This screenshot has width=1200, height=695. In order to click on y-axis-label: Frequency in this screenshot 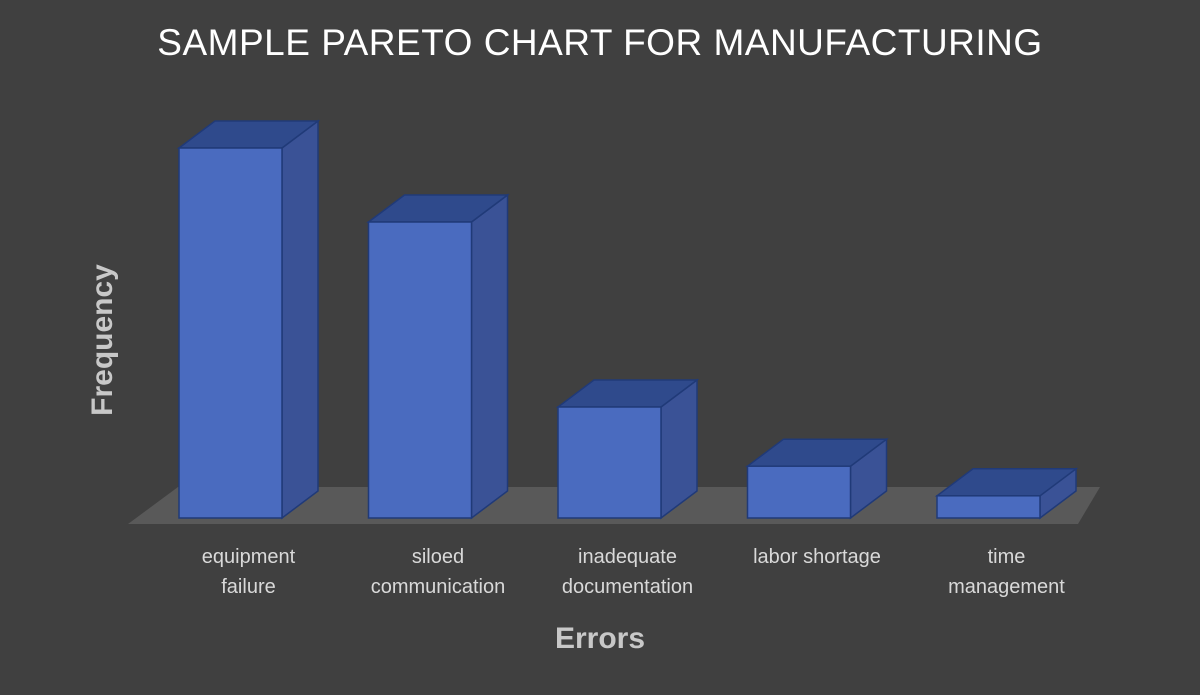, I will do `click(102, 340)`.